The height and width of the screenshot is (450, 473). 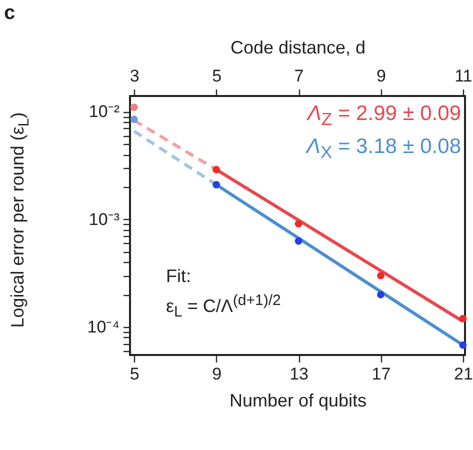 I want to click on x2-tick-label: 7, so click(x=299, y=76).